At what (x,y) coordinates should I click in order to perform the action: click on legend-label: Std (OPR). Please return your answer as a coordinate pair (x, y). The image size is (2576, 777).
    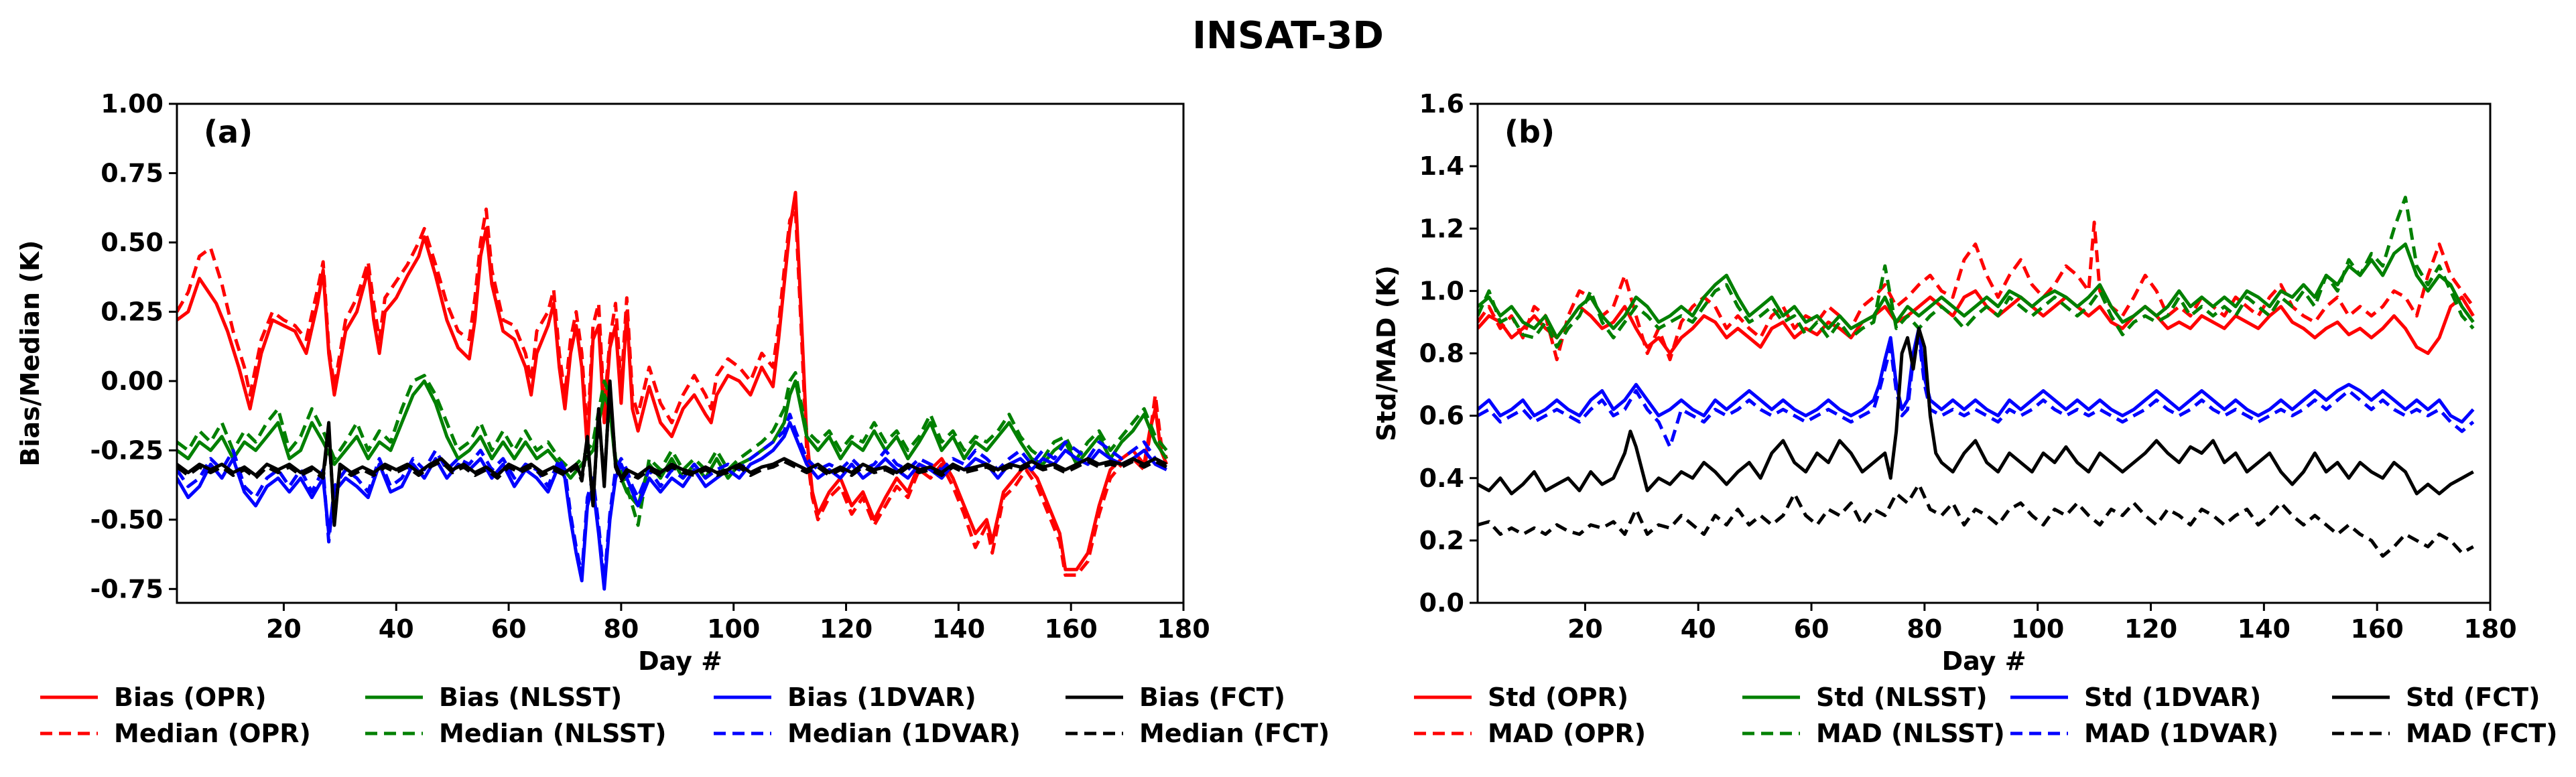
    Looking at the image, I should click on (1558, 697).